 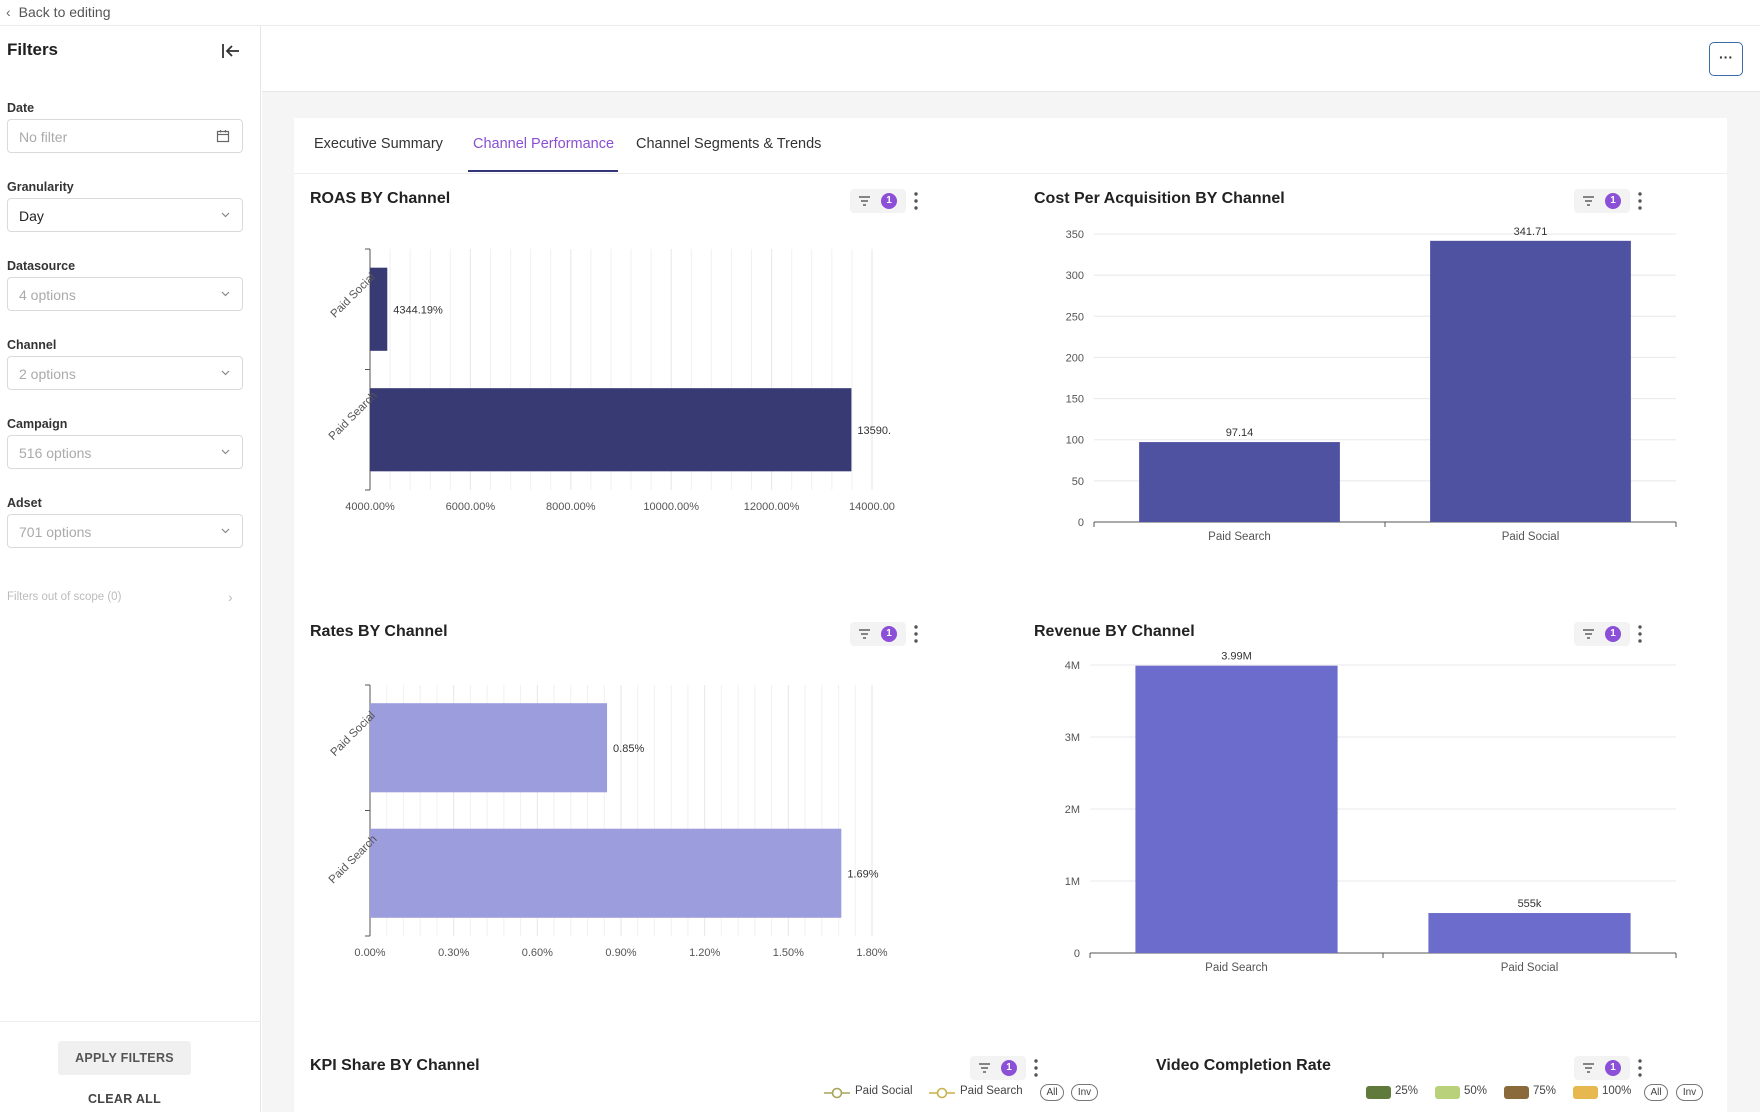 What do you see at coordinates (231, 51) in the screenshot?
I see `collapse-sidebar-icon` at bounding box center [231, 51].